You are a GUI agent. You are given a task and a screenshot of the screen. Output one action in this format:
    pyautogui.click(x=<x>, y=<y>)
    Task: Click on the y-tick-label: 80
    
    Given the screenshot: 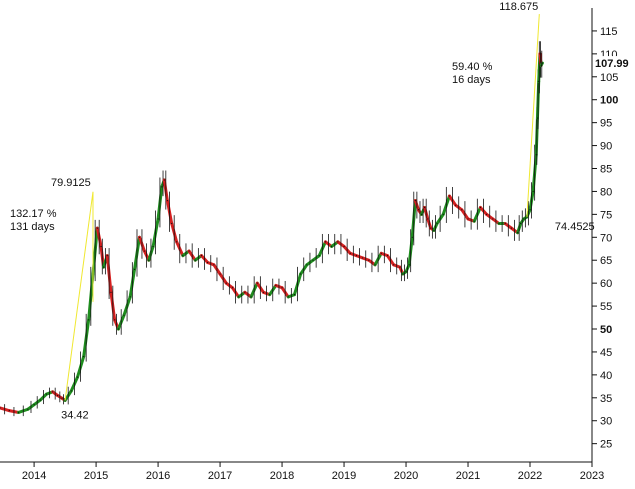 What is the action you would take?
    pyautogui.click(x=606, y=192)
    